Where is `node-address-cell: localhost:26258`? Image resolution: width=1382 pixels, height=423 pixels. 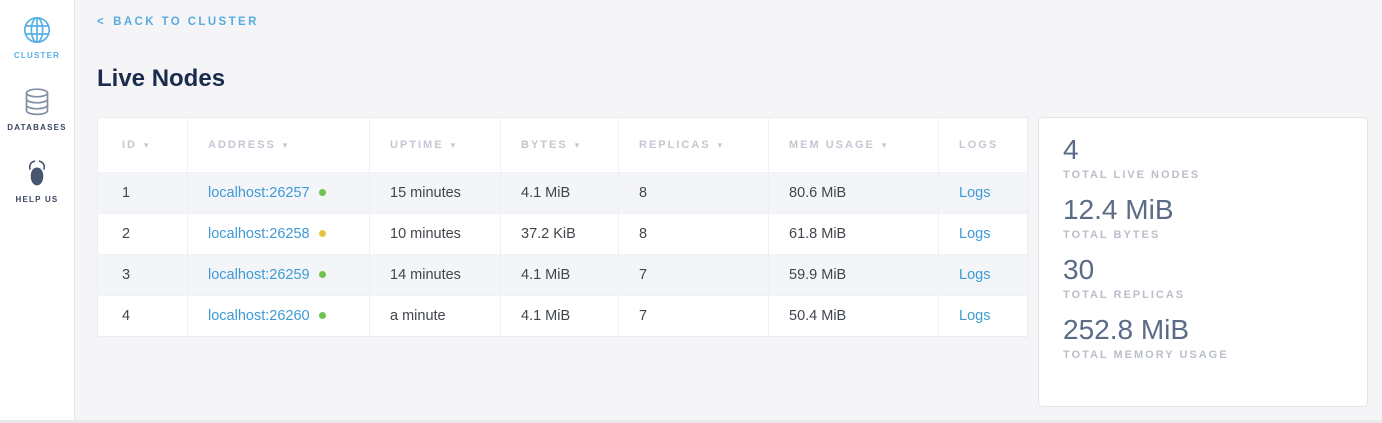
node-address-cell: localhost:26258 is located at coordinates (278, 234).